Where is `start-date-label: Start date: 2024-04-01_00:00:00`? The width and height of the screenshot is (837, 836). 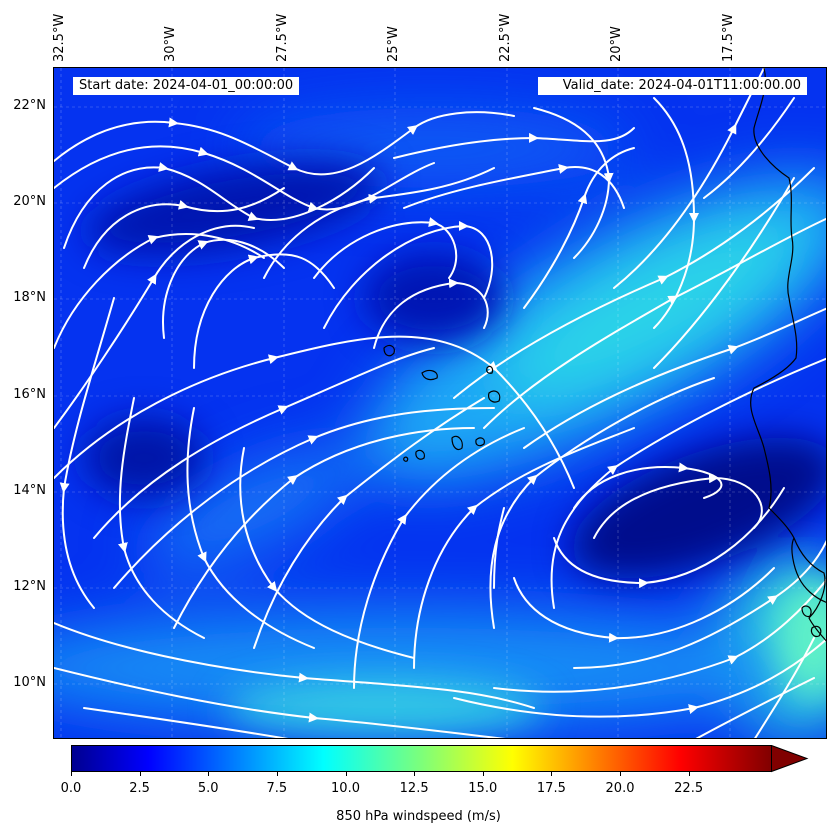
start-date-label: Start date: 2024-04-01_00:00:00 is located at coordinates (186, 86).